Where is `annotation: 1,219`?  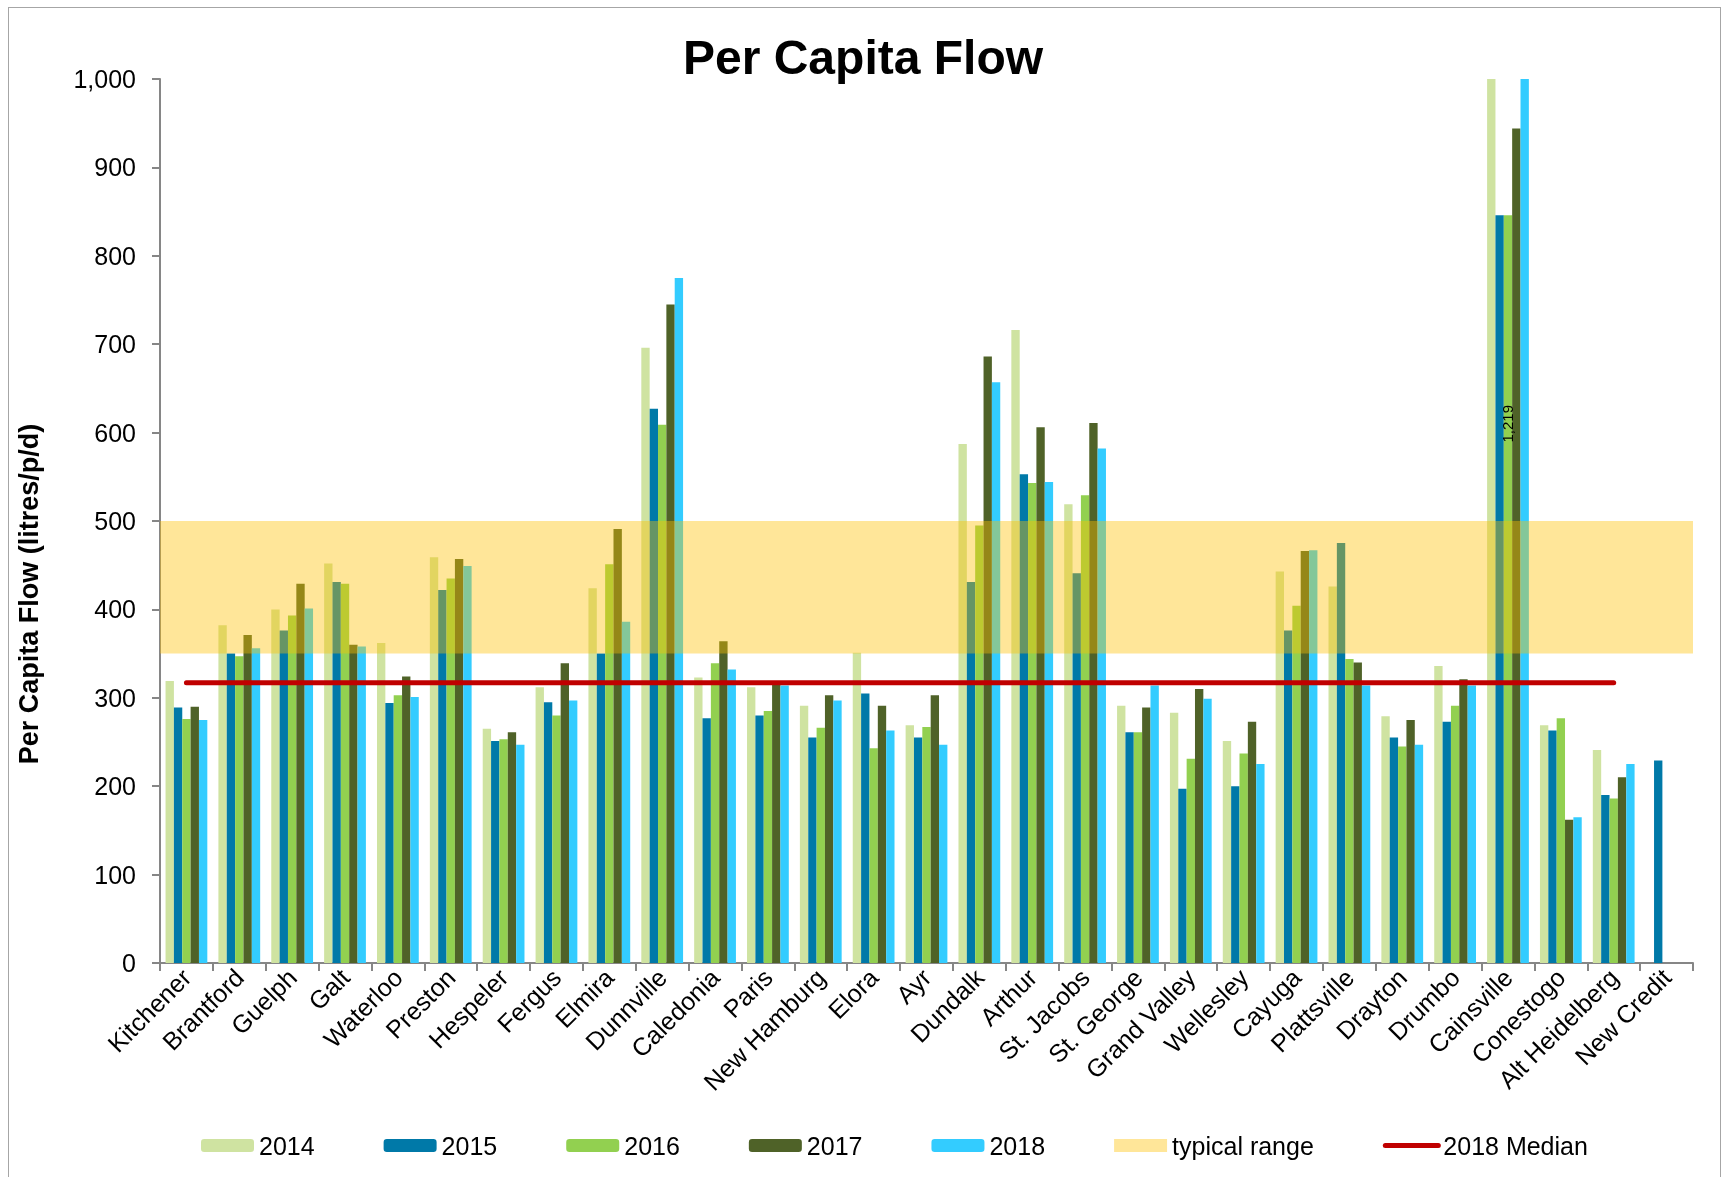
annotation: 1,219 is located at coordinates (1508, 423).